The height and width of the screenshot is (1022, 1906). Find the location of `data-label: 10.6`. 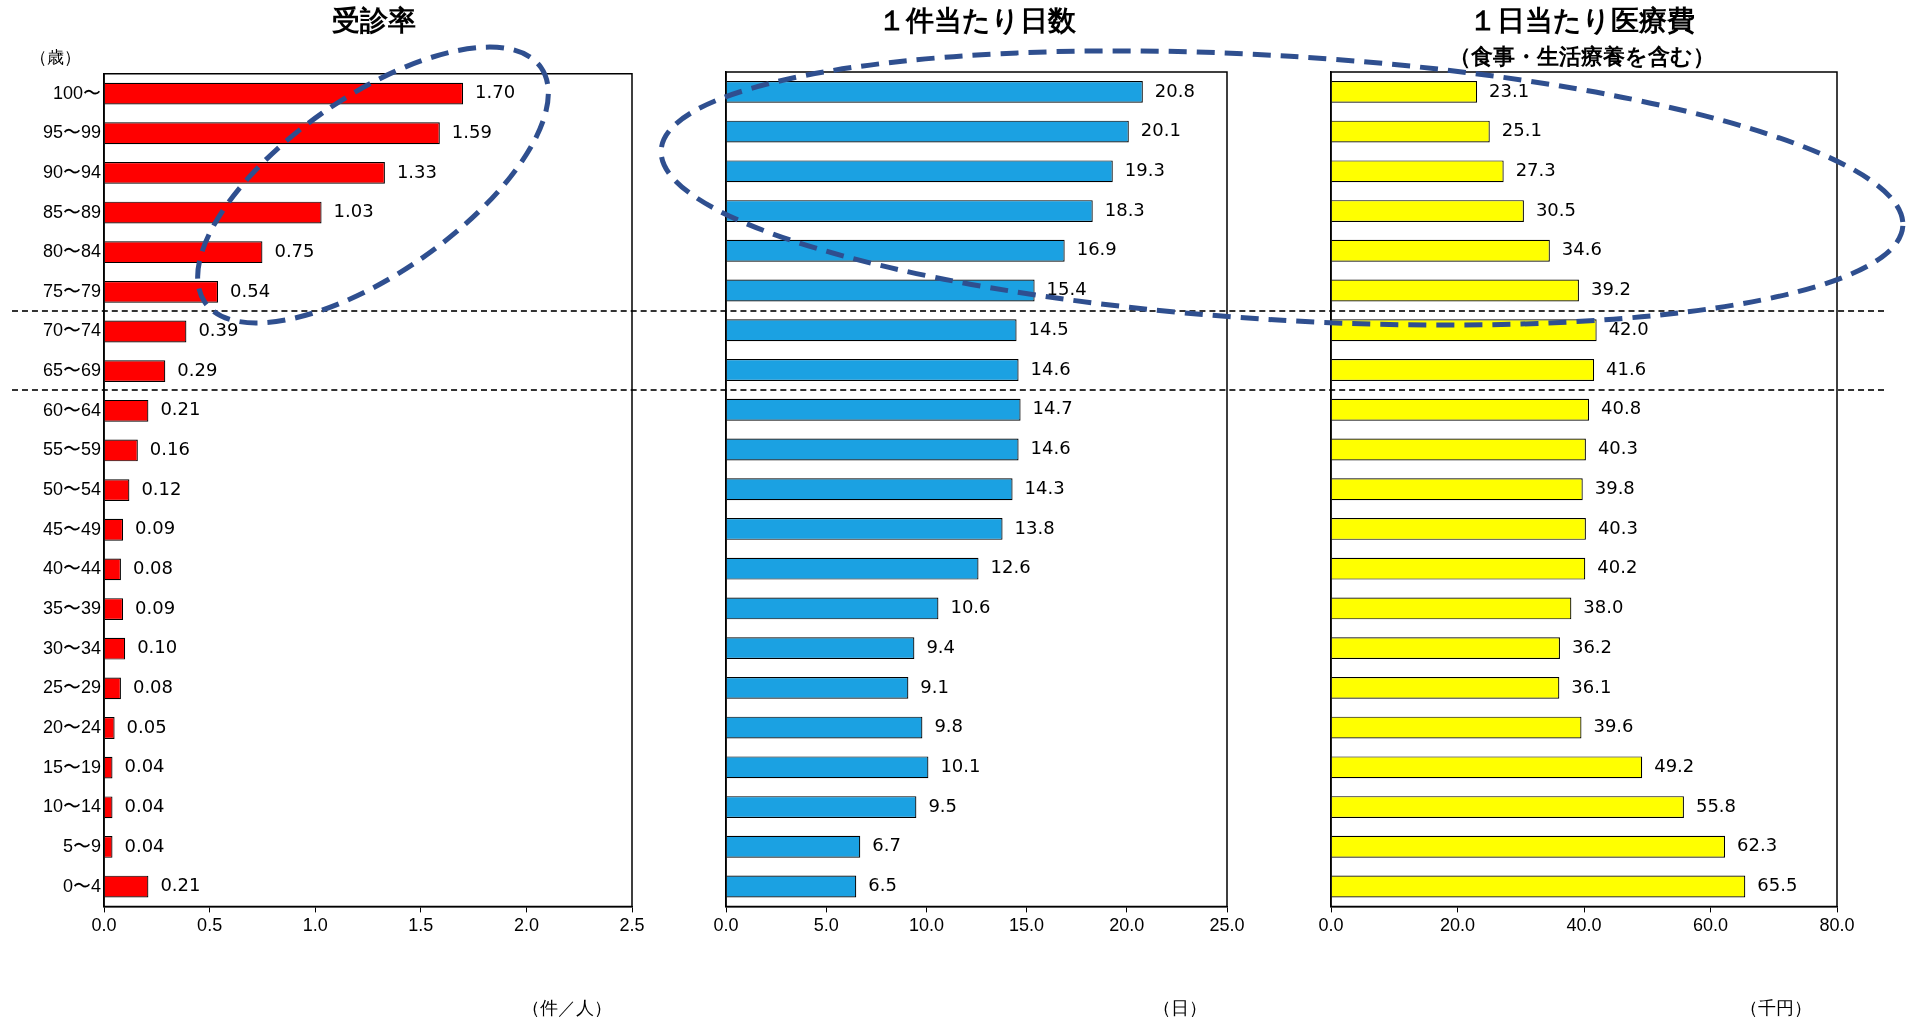

data-label: 10.6 is located at coordinates (970, 607).